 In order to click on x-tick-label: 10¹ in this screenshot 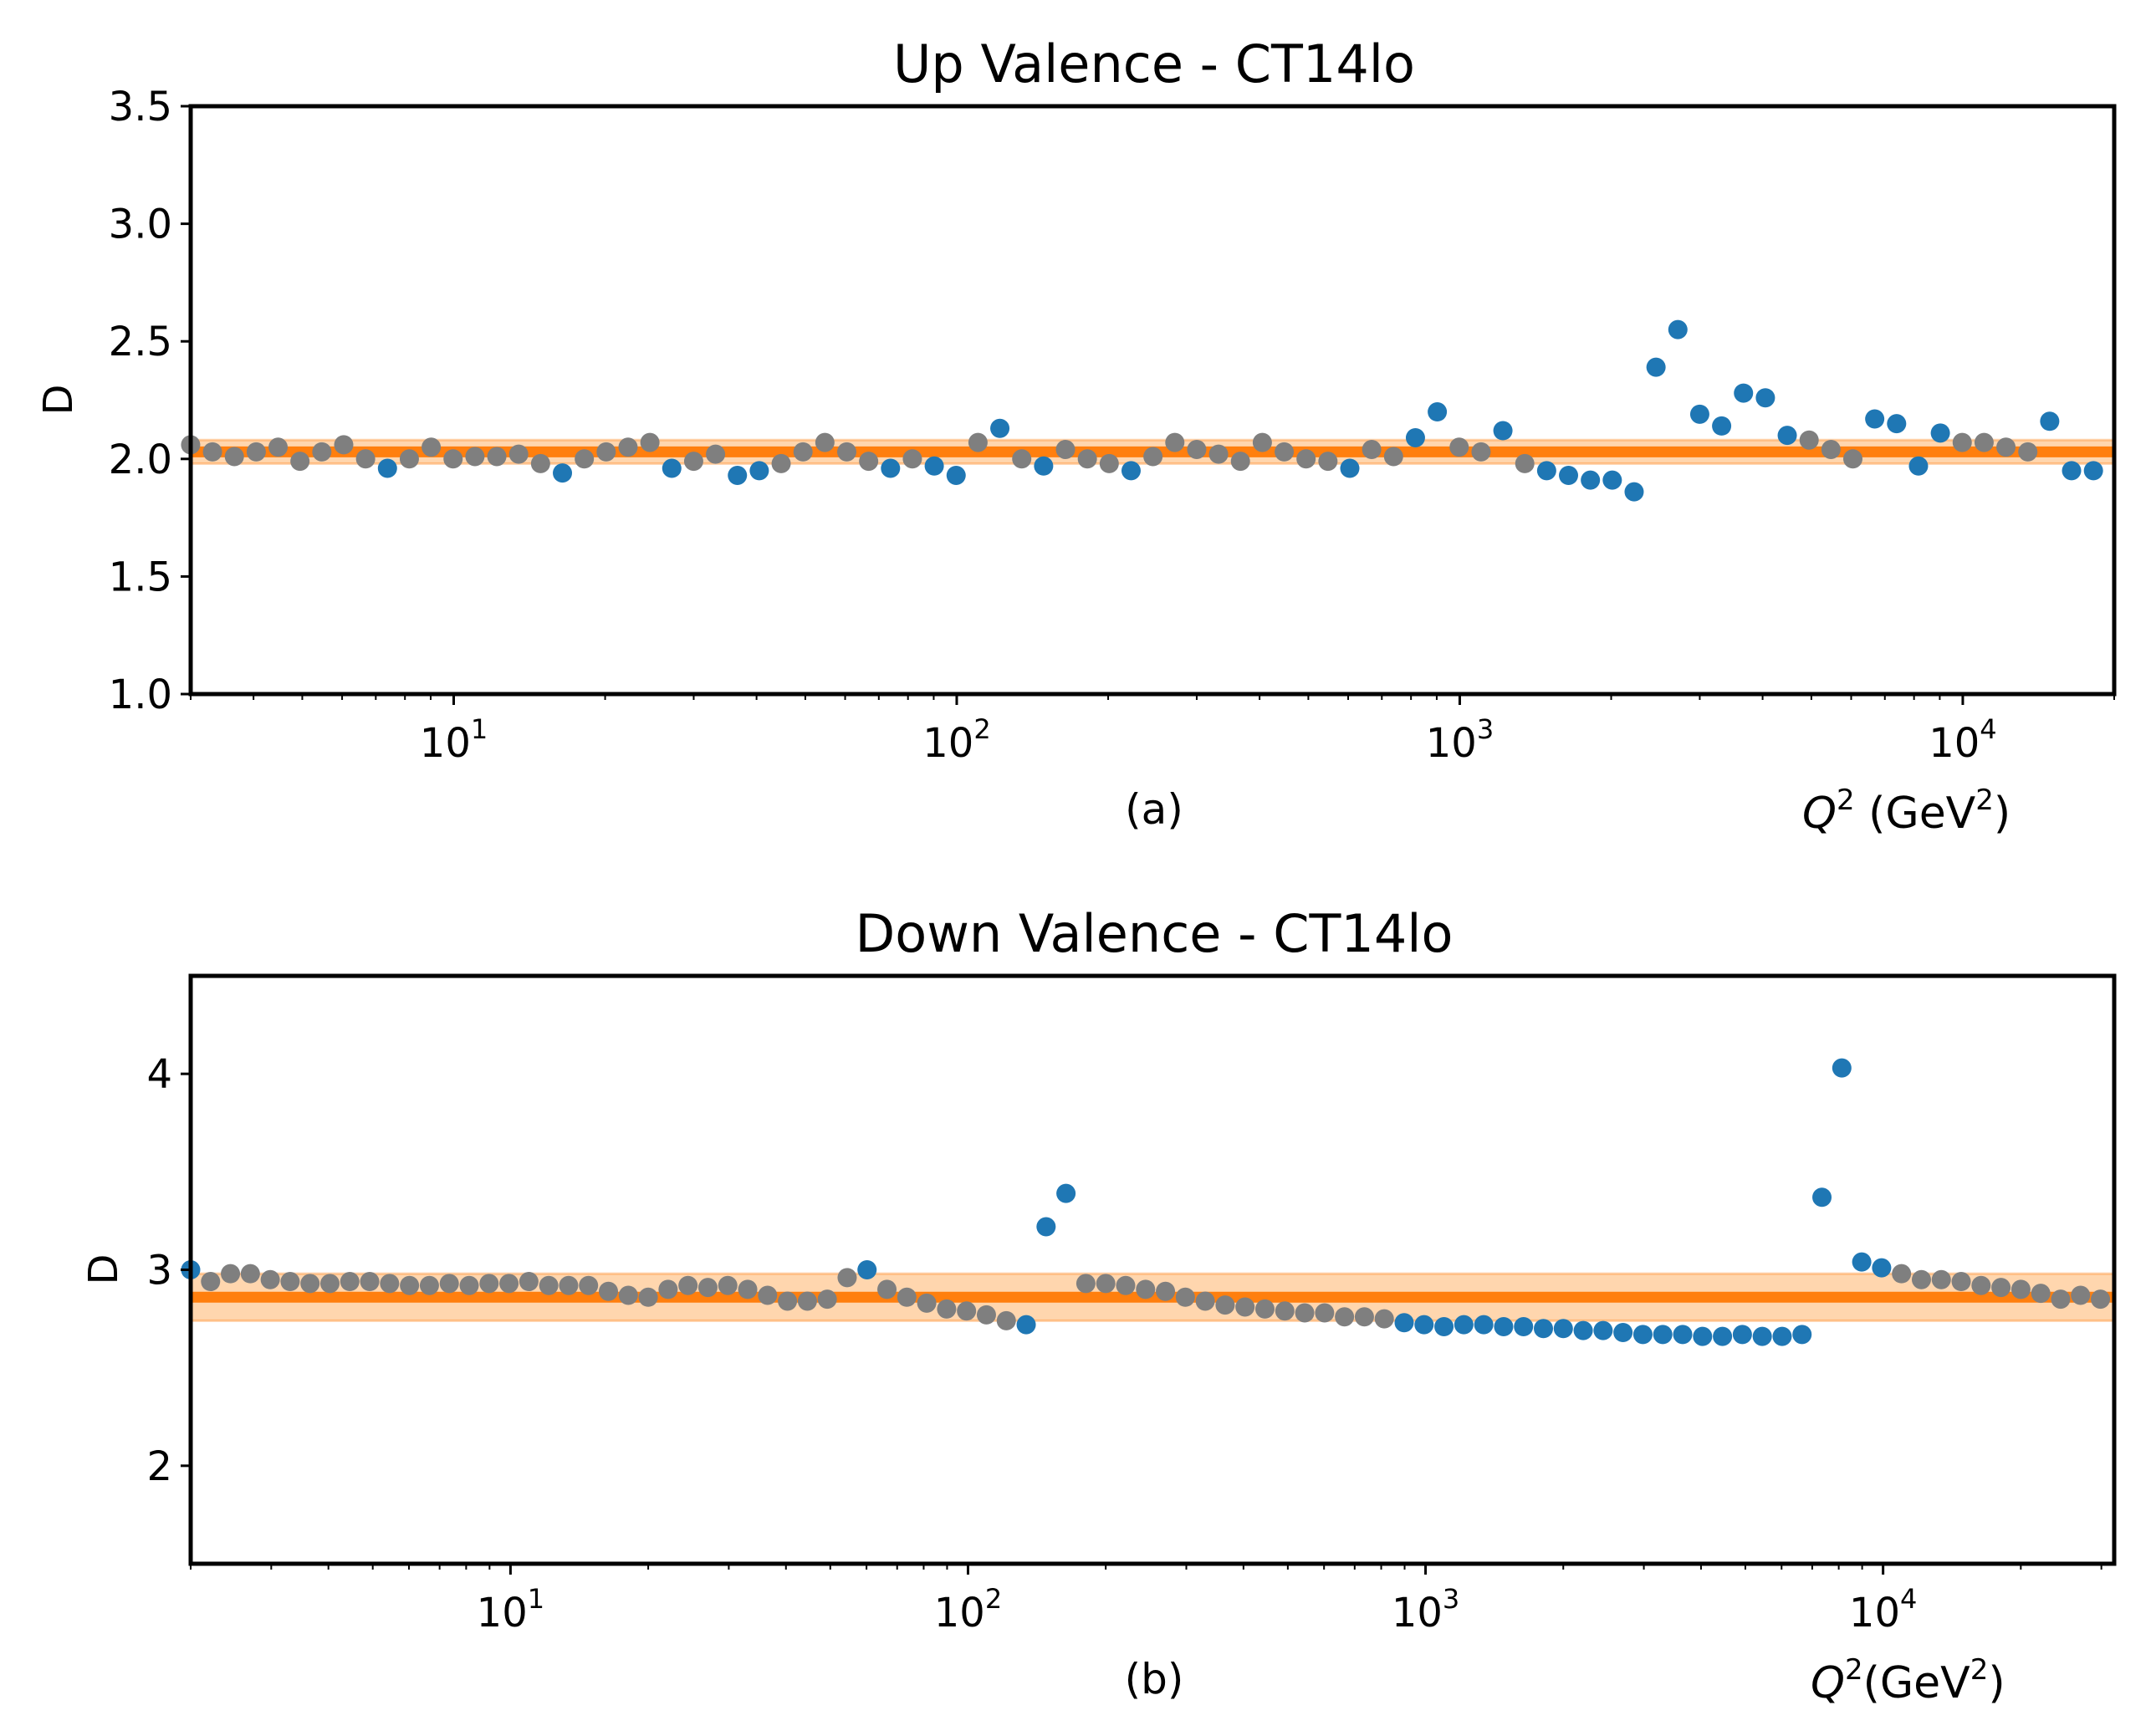, I will do `click(454, 740)`.